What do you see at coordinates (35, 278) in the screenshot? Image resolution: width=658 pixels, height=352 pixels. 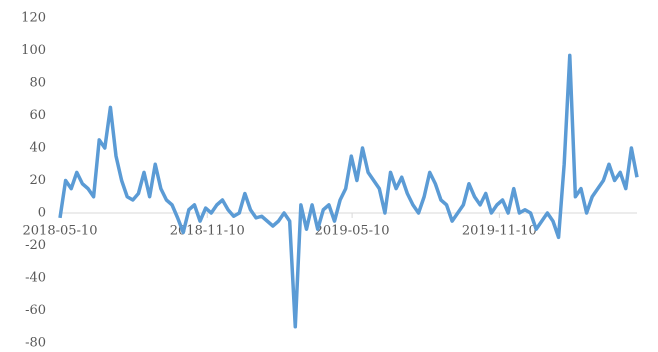 I see `y-tick-label: -40` at bounding box center [35, 278].